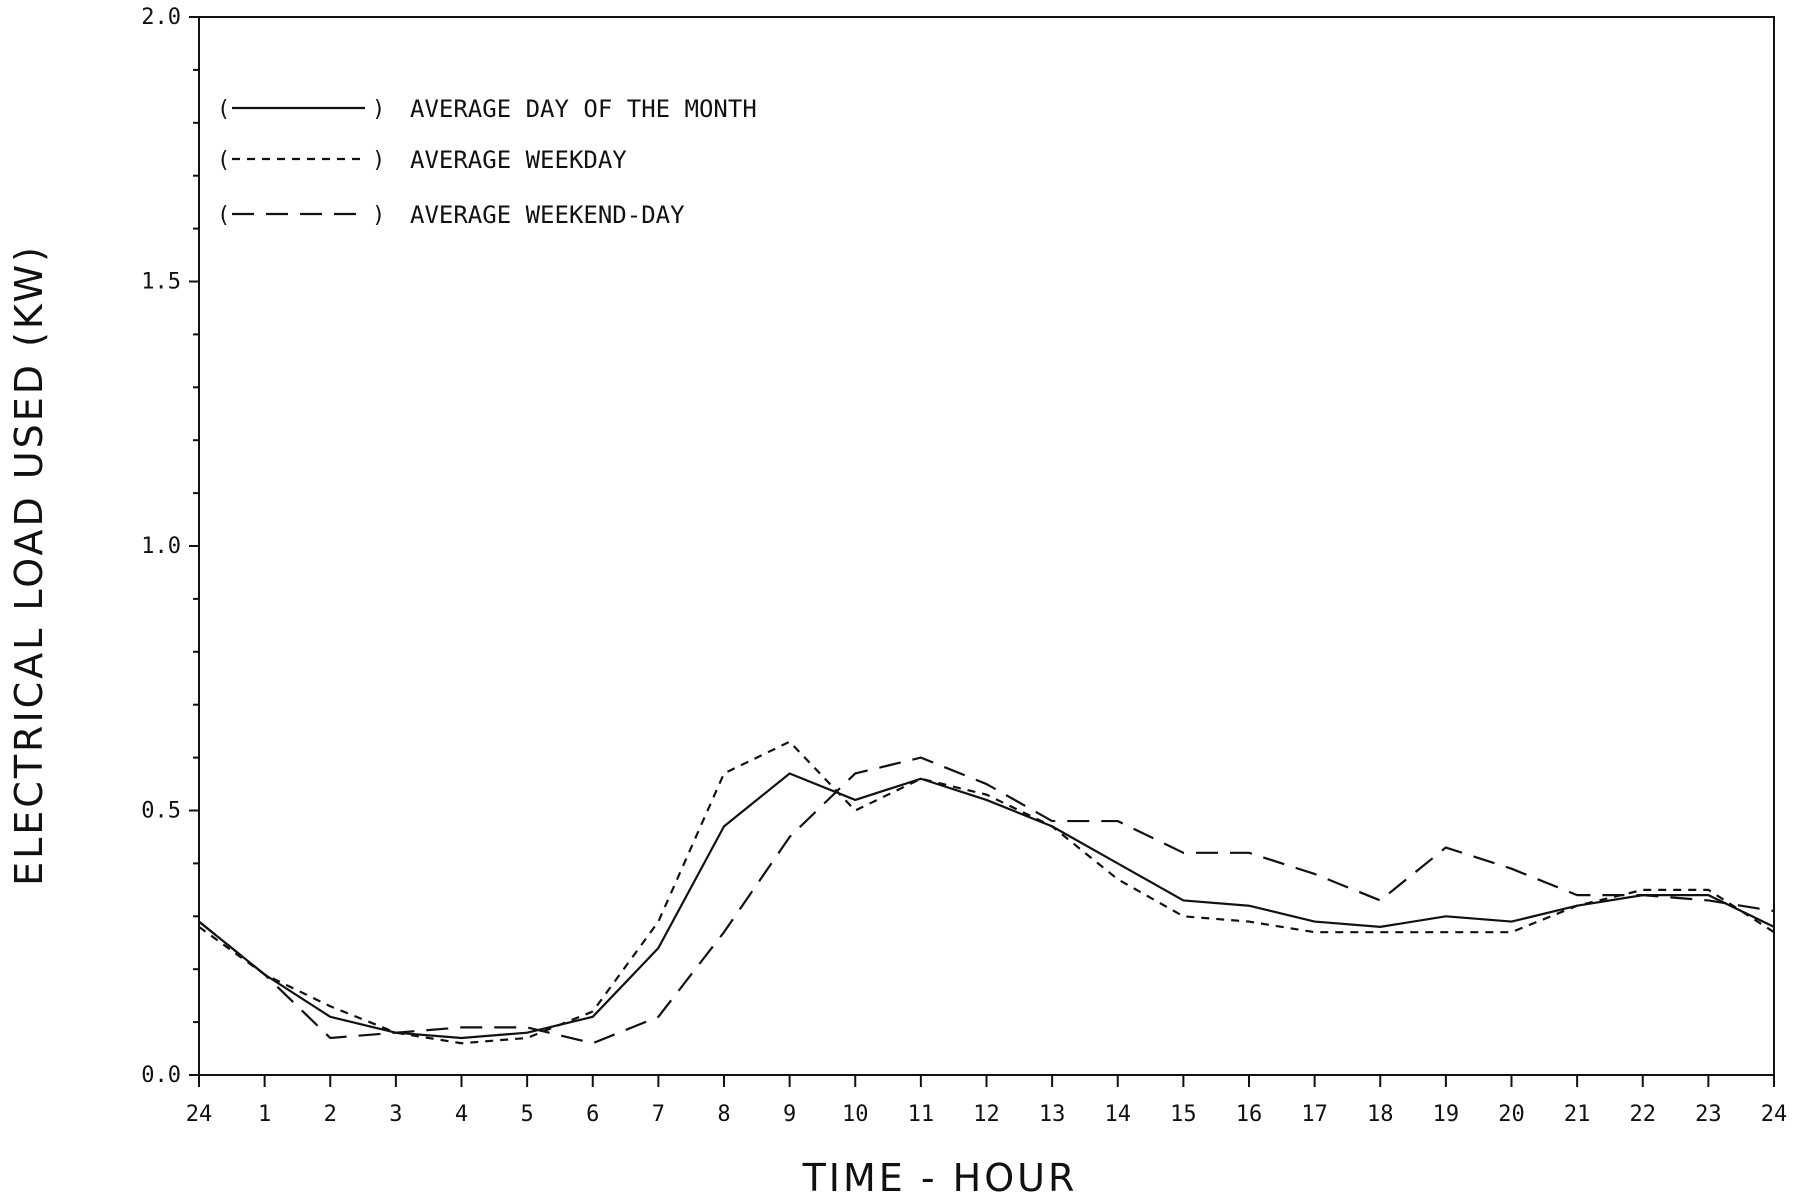 The image size is (1804, 1201). What do you see at coordinates (986, 1114) in the screenshot?
I see `x-tick-label: 12` at bounding box center [986, 1114].